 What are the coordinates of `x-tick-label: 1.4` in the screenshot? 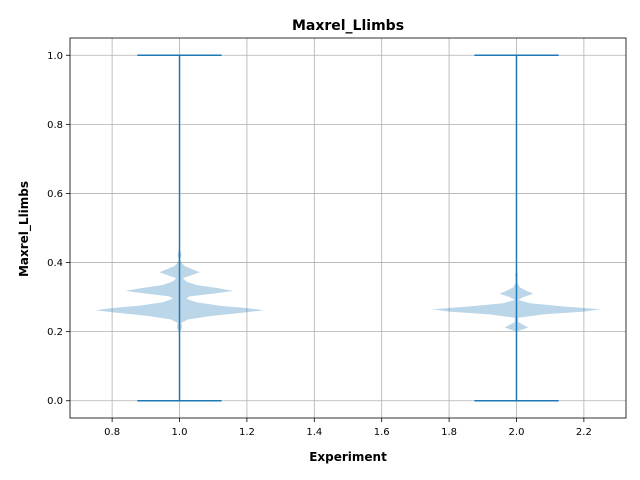 It's located at (314, 432).